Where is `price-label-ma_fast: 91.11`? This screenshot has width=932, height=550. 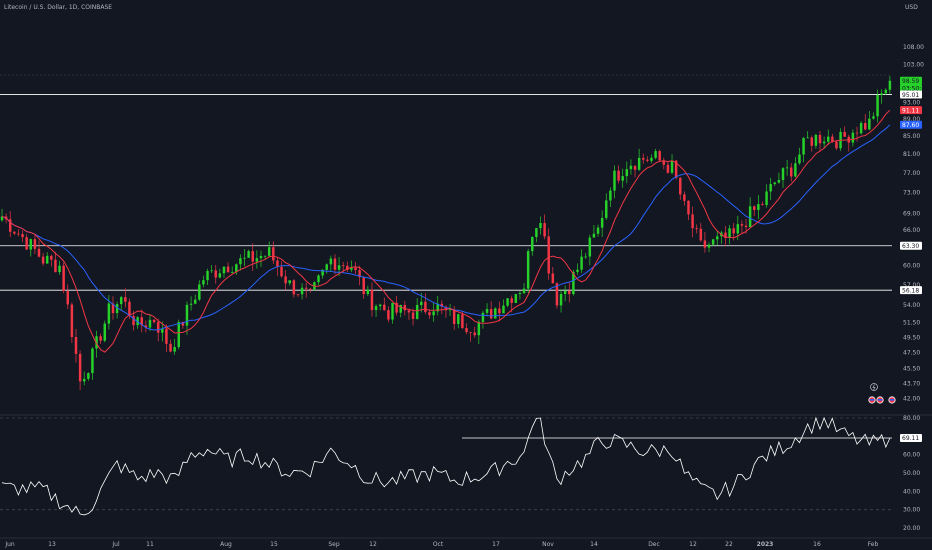
price-label-ma_fast: 91.11 is located at coordinates (910, 110).